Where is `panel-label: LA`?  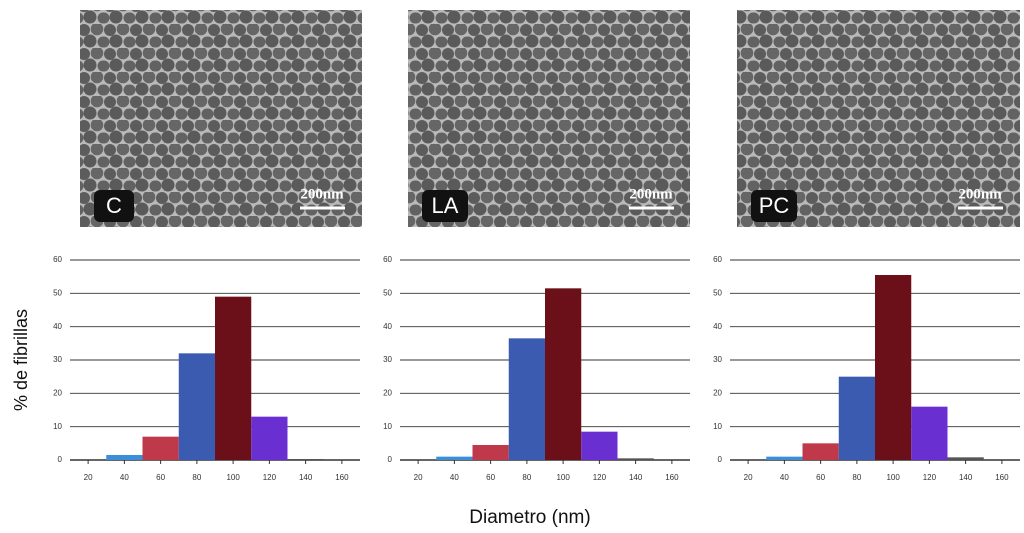 panel-label: LA is located at coordinates (445, 205).